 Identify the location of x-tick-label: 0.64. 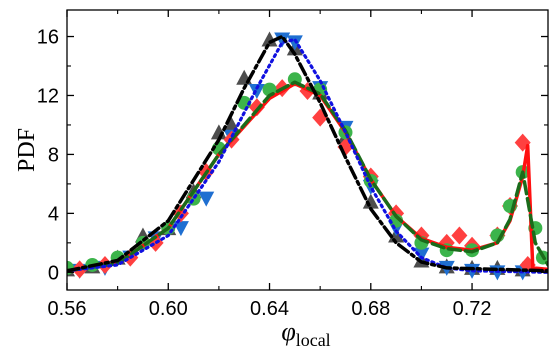
(269, 309).